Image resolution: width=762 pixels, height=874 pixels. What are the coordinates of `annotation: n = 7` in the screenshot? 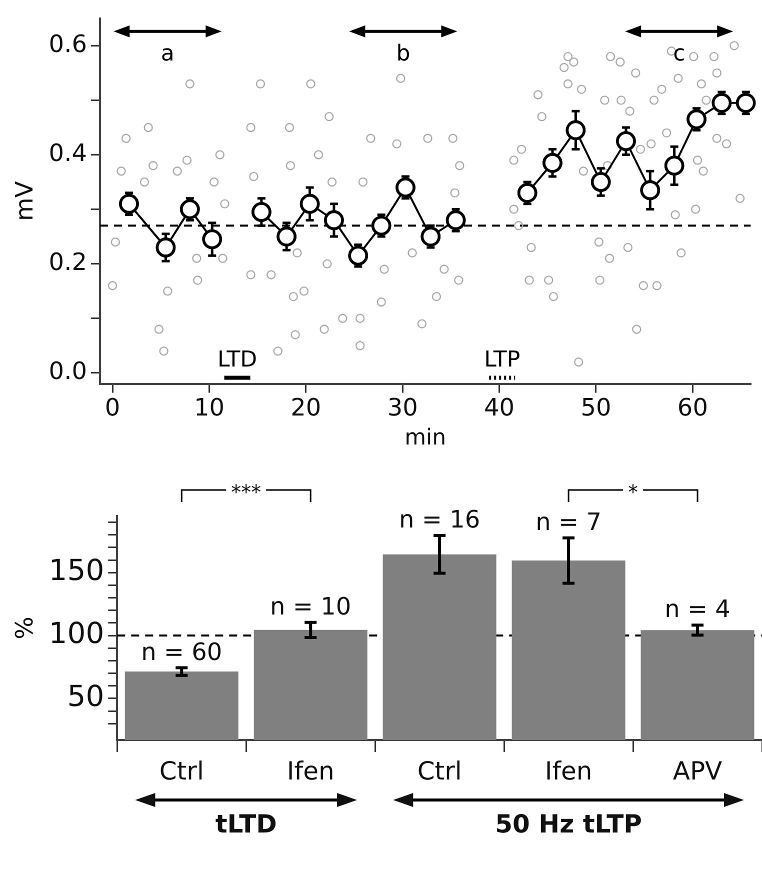 It's located at (569, 522).